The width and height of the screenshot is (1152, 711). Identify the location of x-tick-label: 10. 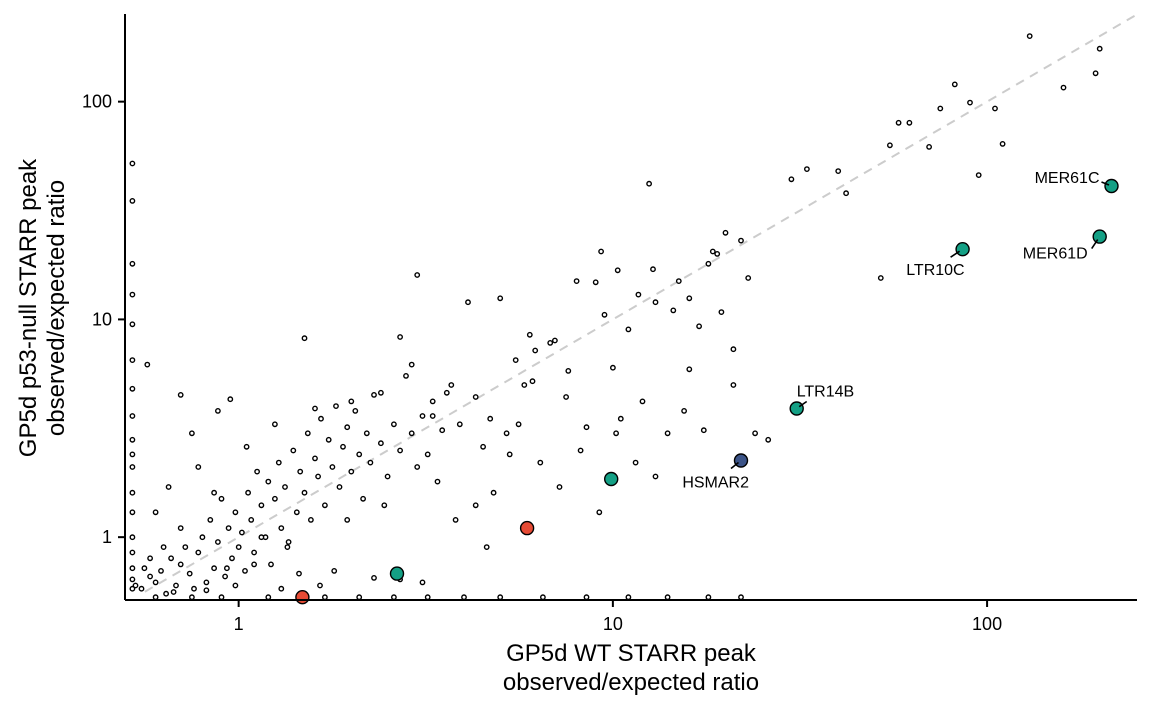
(613, 624).